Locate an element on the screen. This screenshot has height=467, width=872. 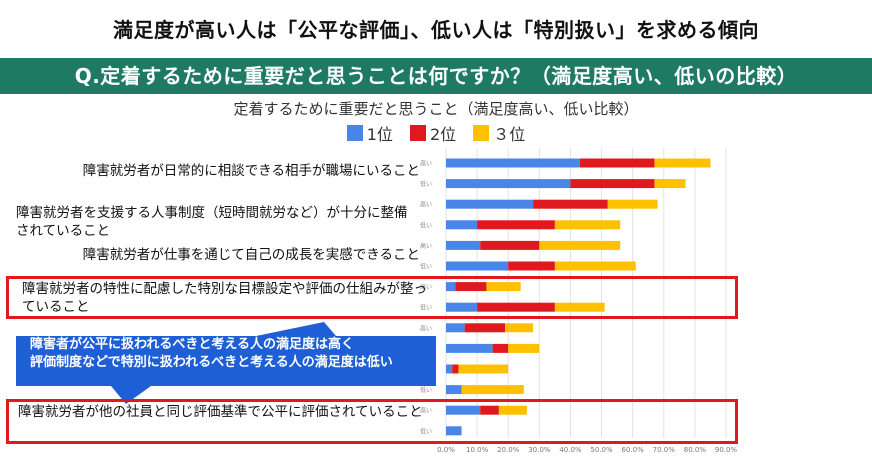
legend-label-rank3: ３位 is located at coordinates (509, 134).